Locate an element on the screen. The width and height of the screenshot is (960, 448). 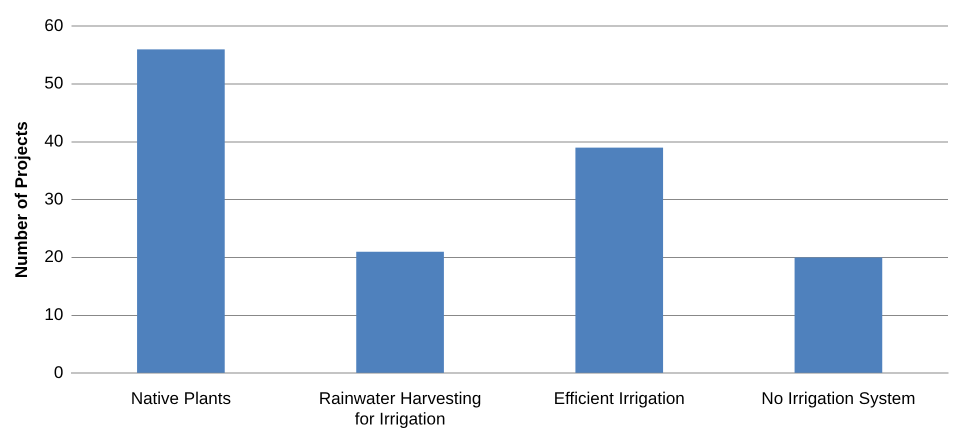
y-tick-label: 0 is located at coordinates (59, 372).